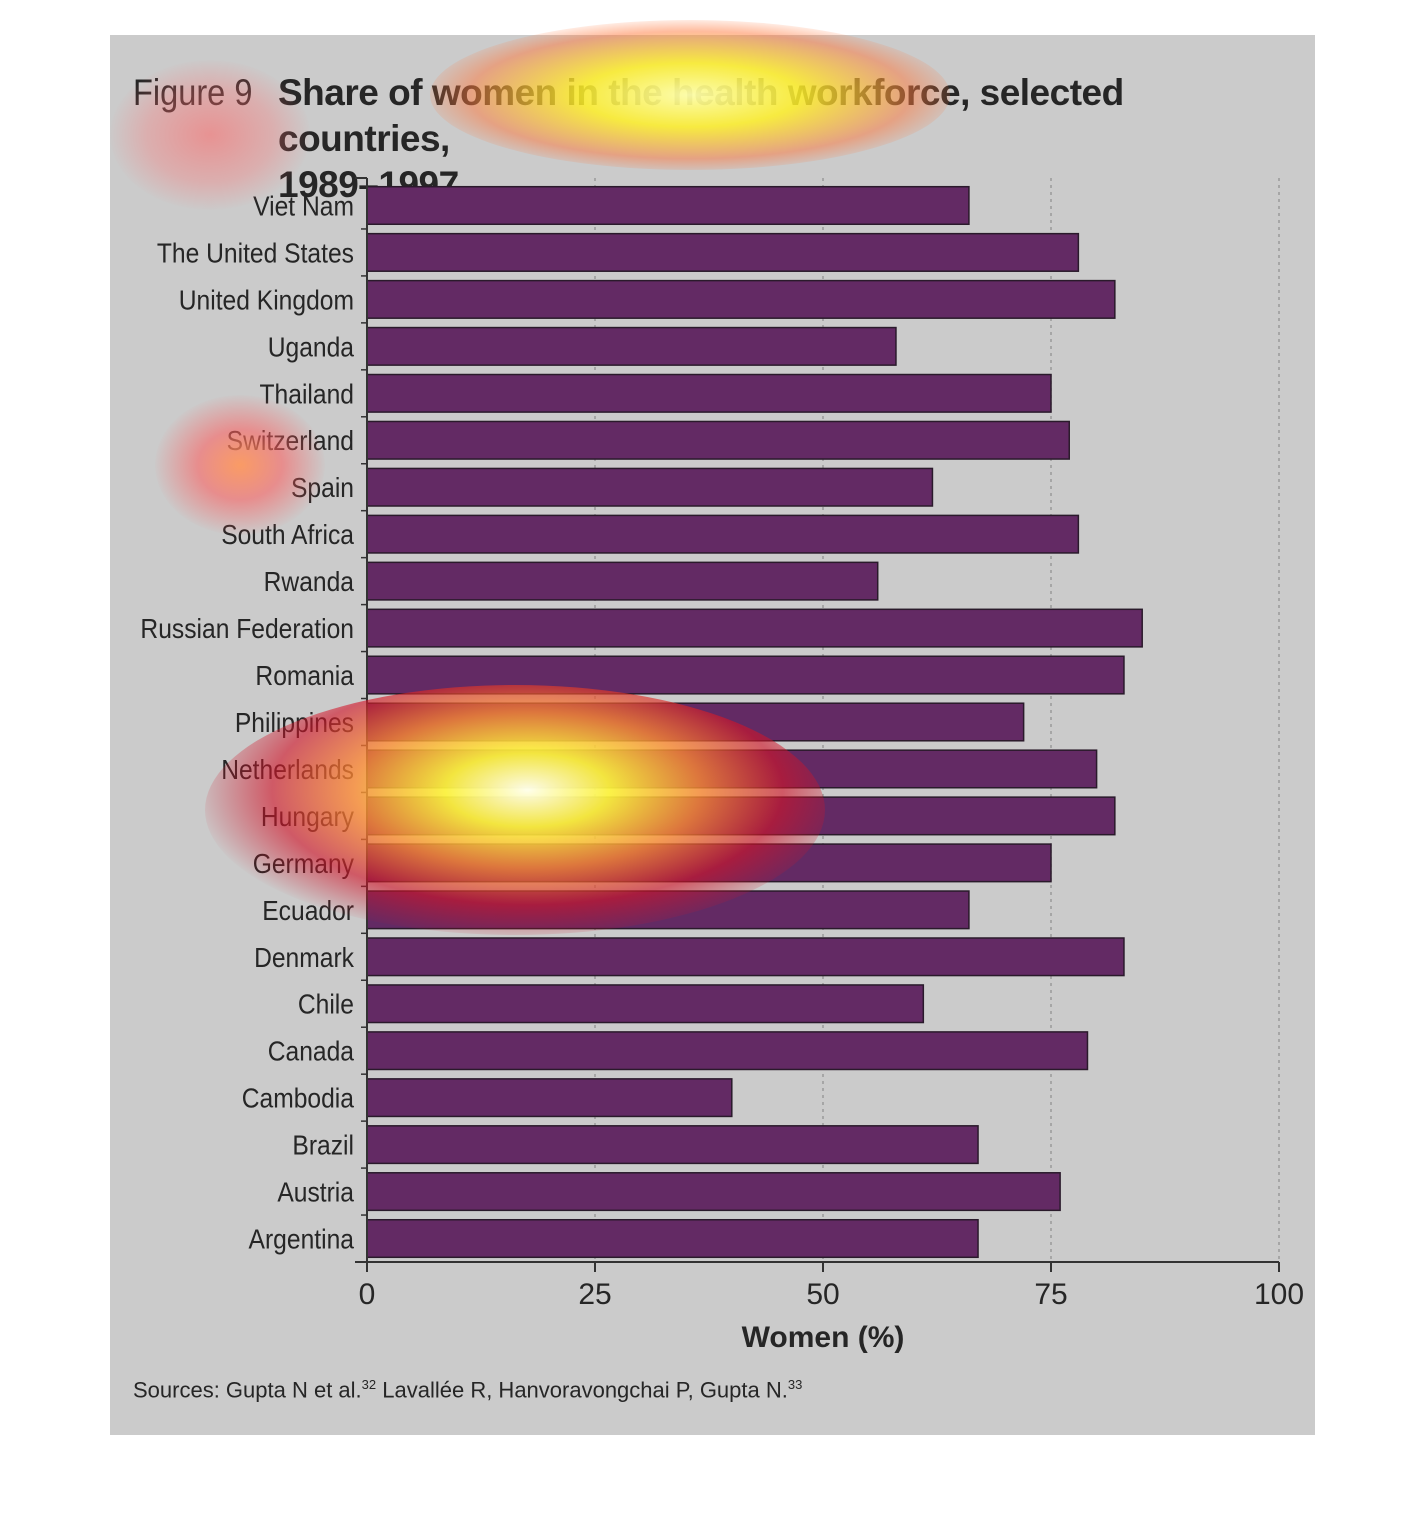 The image size is (1426, 1530). What do you see at coordinates (303, 206) in the screenshot?
I see `category-label: Viet Nam` at bounding box center [303, 206].